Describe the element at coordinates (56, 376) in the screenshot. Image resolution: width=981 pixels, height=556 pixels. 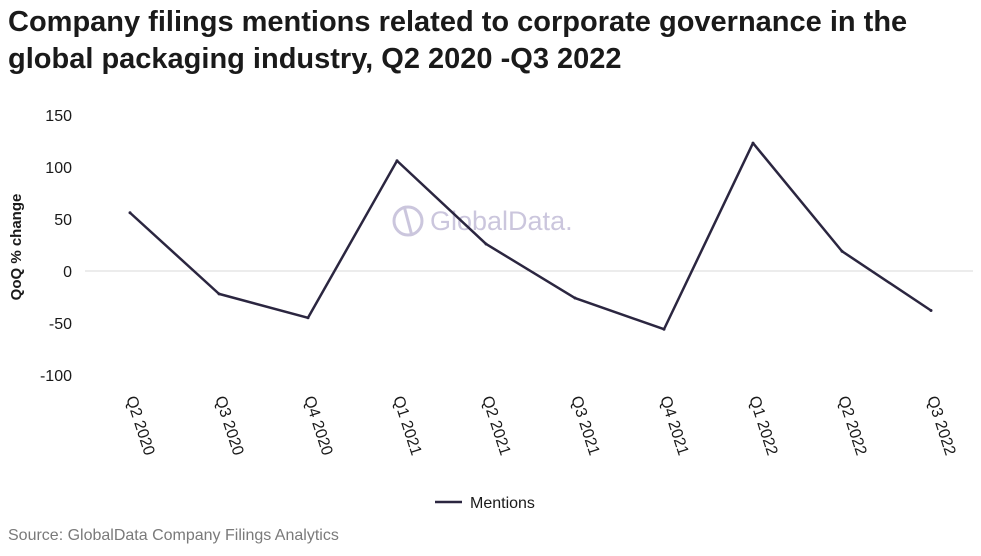
I see `y-tick-label: -100` at that location.